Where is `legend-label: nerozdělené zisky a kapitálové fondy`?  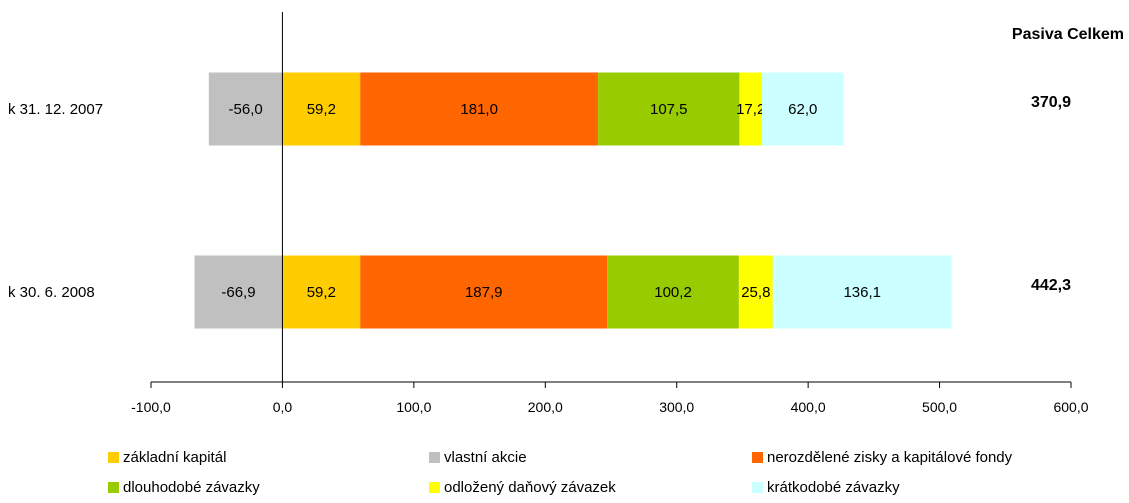 legend-label: nerozdělené zisky a kapitálové fondy is located at coordinates (890, 457).